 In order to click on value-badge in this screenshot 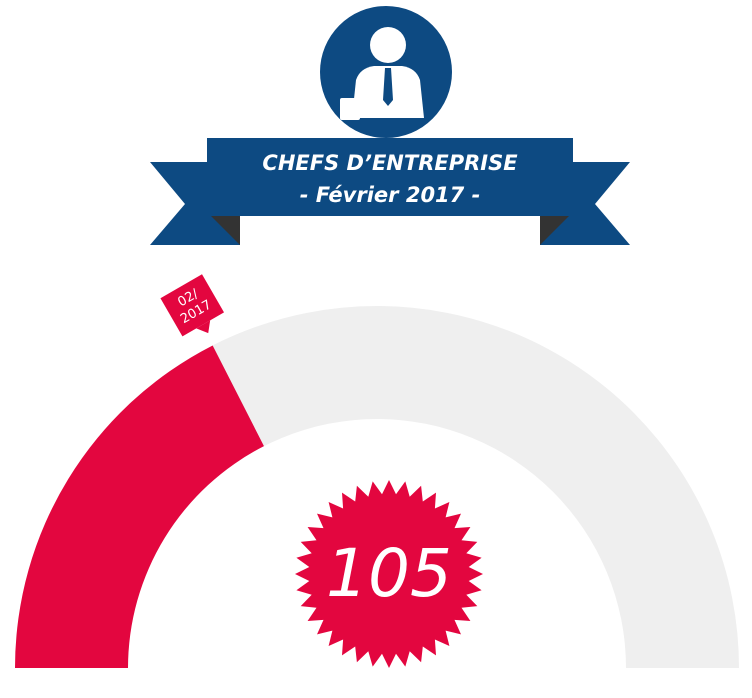, I will do `click(389, 574)`.